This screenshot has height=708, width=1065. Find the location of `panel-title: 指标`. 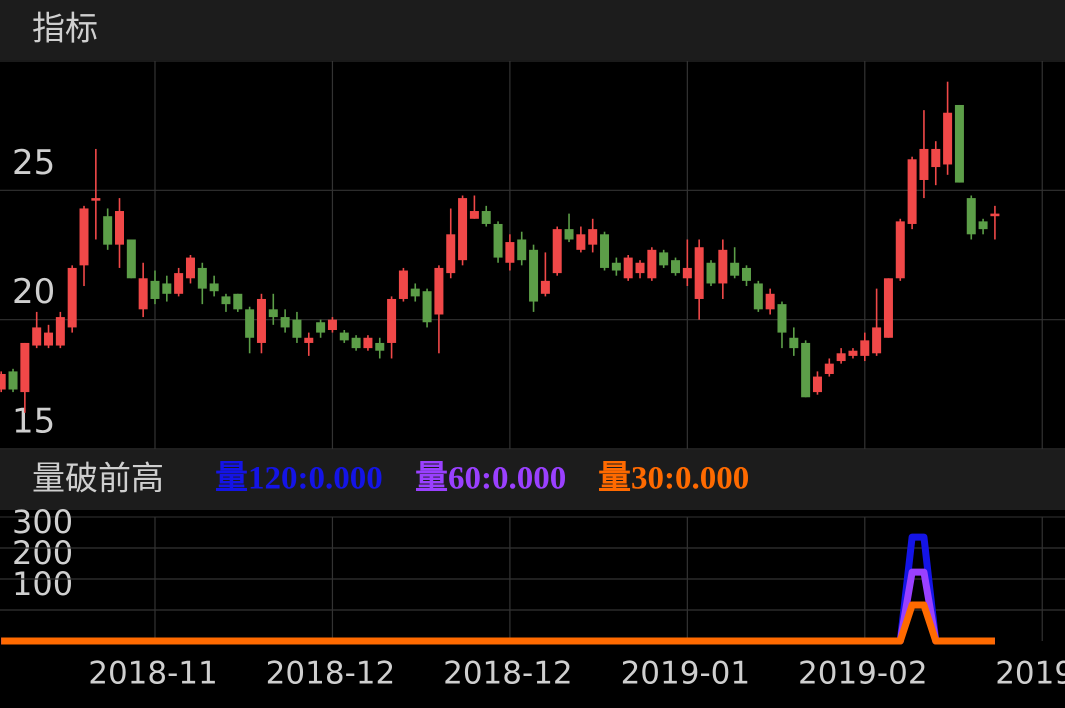

panel-title: 指标 is located at coordinates (65, 28).